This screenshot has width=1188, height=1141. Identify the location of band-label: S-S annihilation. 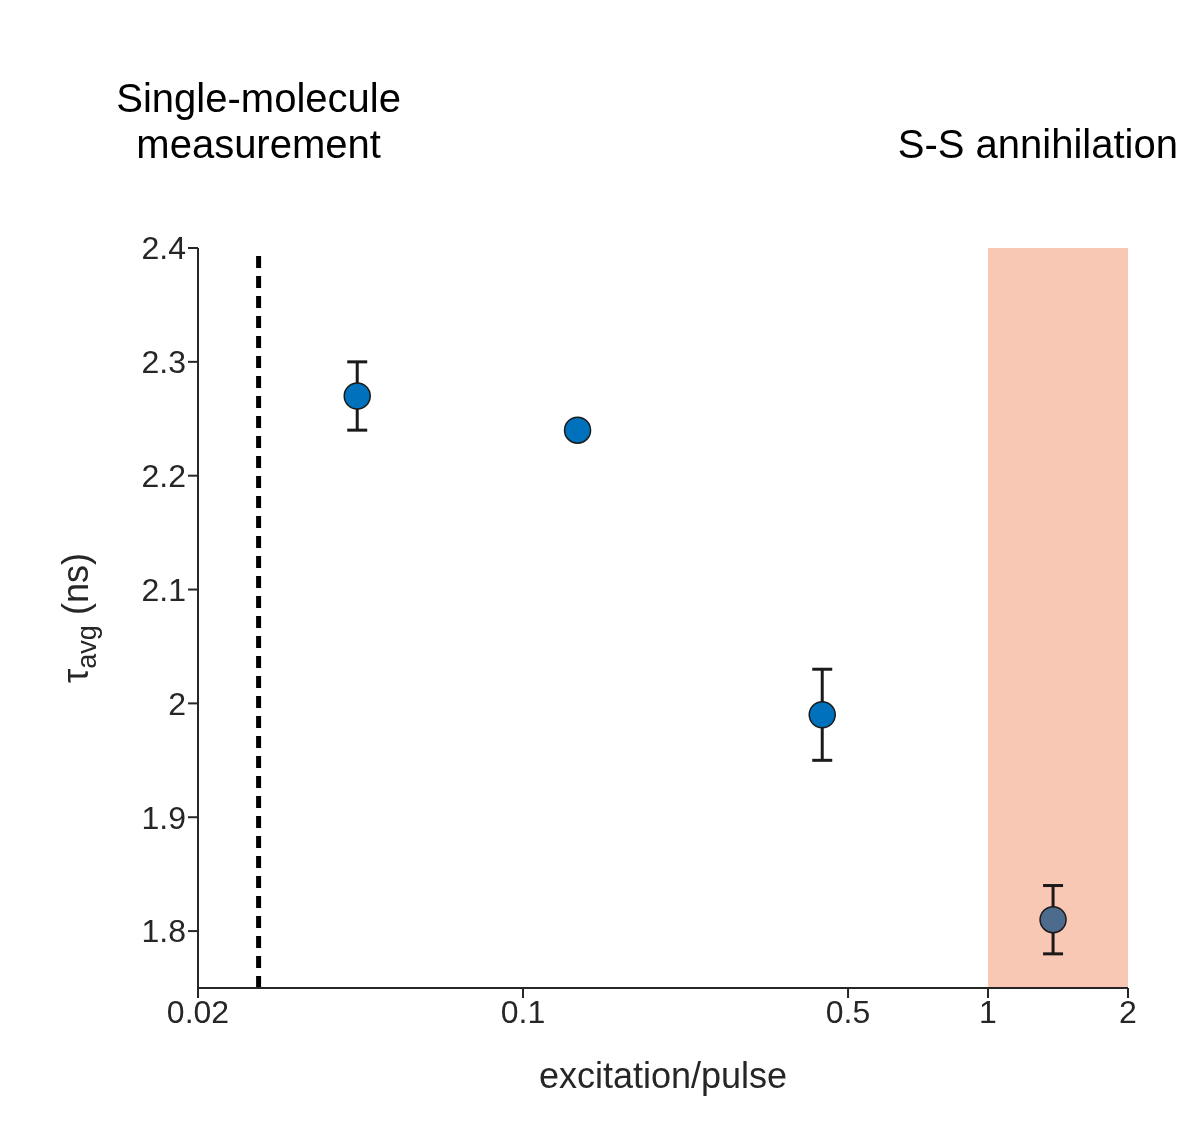
(1037, 144).